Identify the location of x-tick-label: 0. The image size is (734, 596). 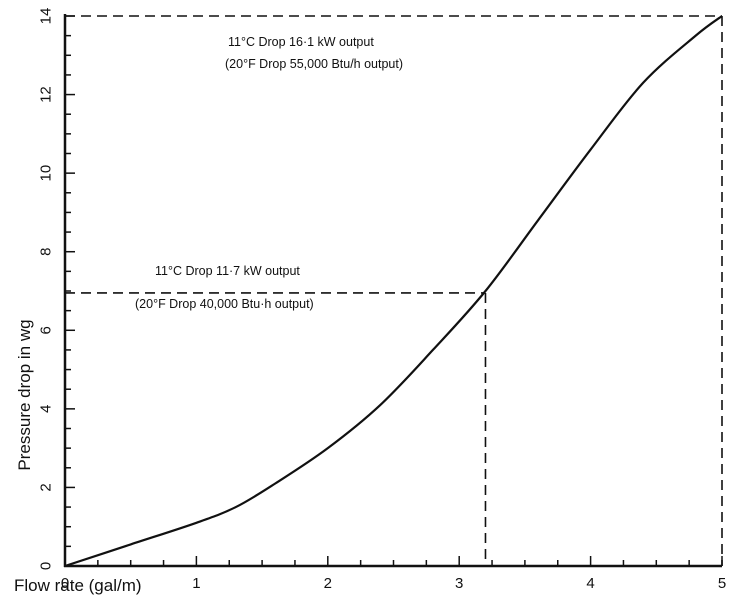
(65, 583).